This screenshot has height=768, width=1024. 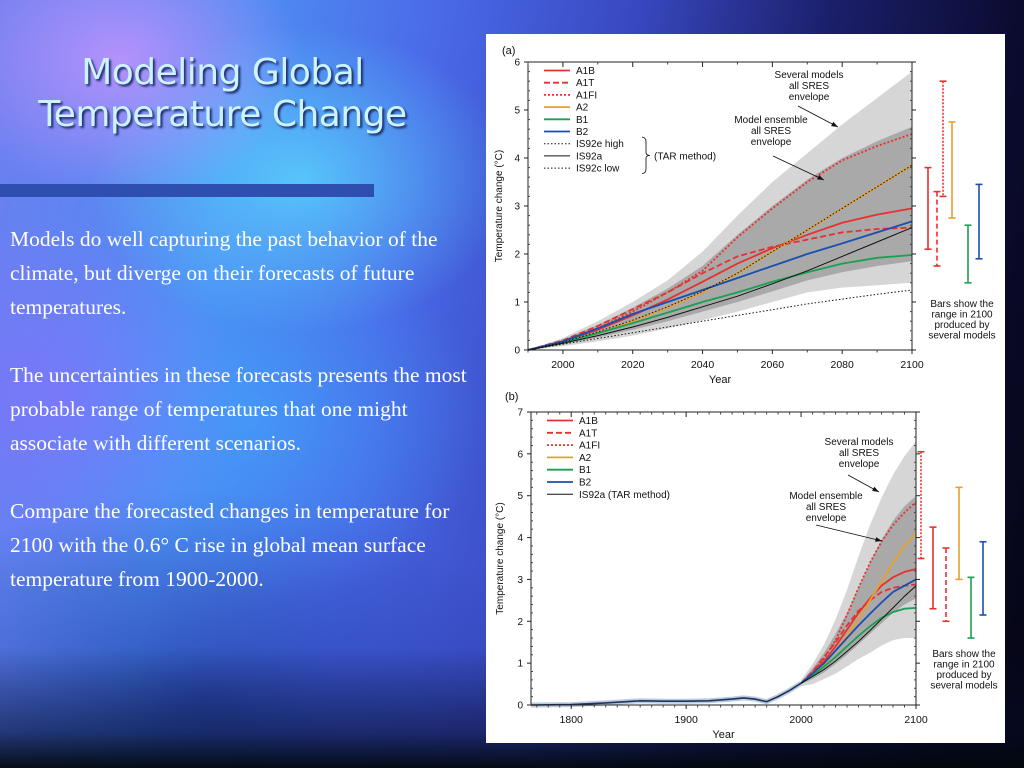 What do you see at coordinates (686, 720) in the screenshot?
I see `x-tick-label: 1900` at bounding box center [686, 720].